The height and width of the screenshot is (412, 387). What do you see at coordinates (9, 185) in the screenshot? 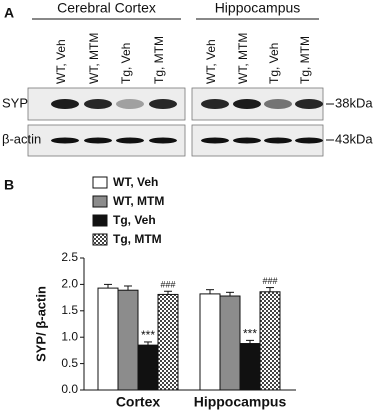
I see `panel-label: B` at bounding box center [9, 185].